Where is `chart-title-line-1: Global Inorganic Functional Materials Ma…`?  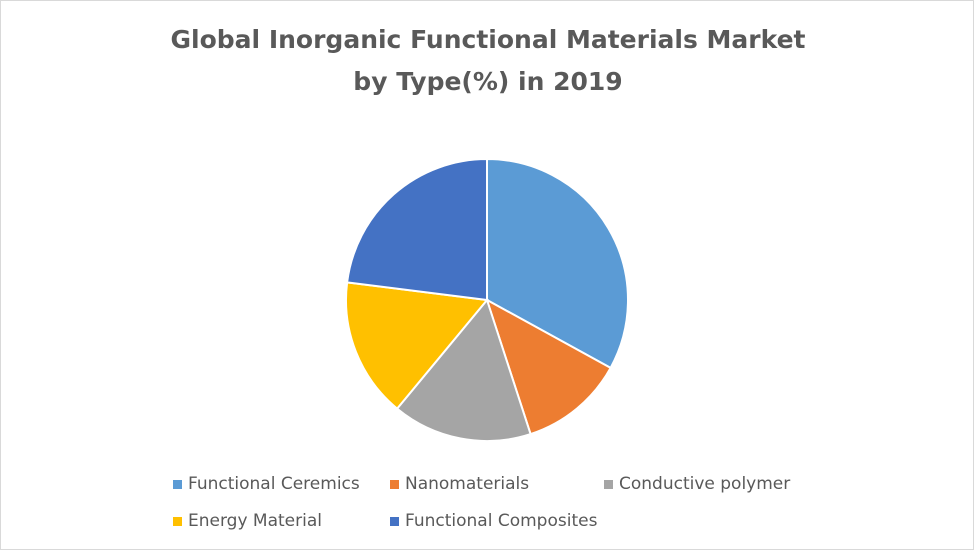 chart-title-line-1: Global Inorganic Functional Materials Ma… is located at coordinates (488, 39).